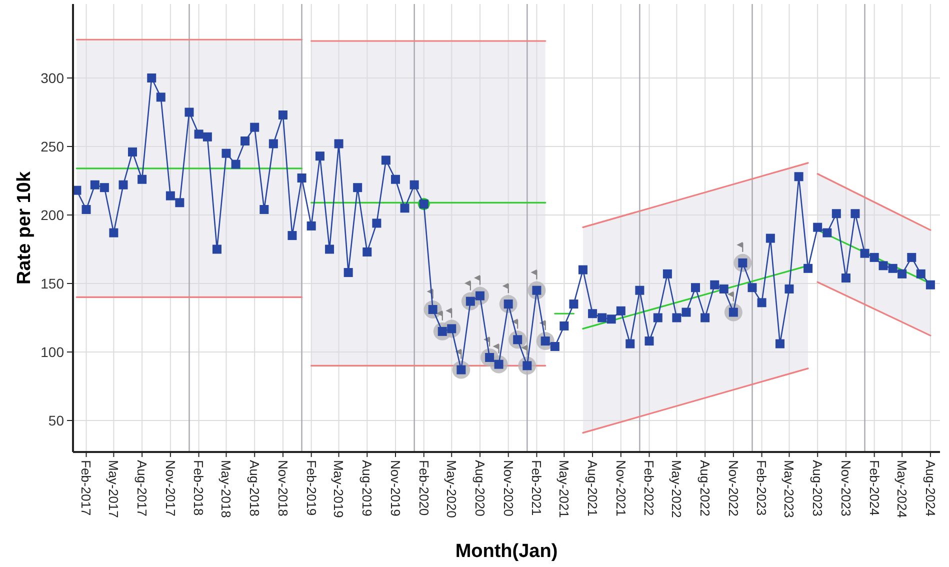 This screenshot has height=567, width=949. Describe the element at coordinates (226, 489) in the screenshot. I see `x-tick-label: May-2018` at that location.